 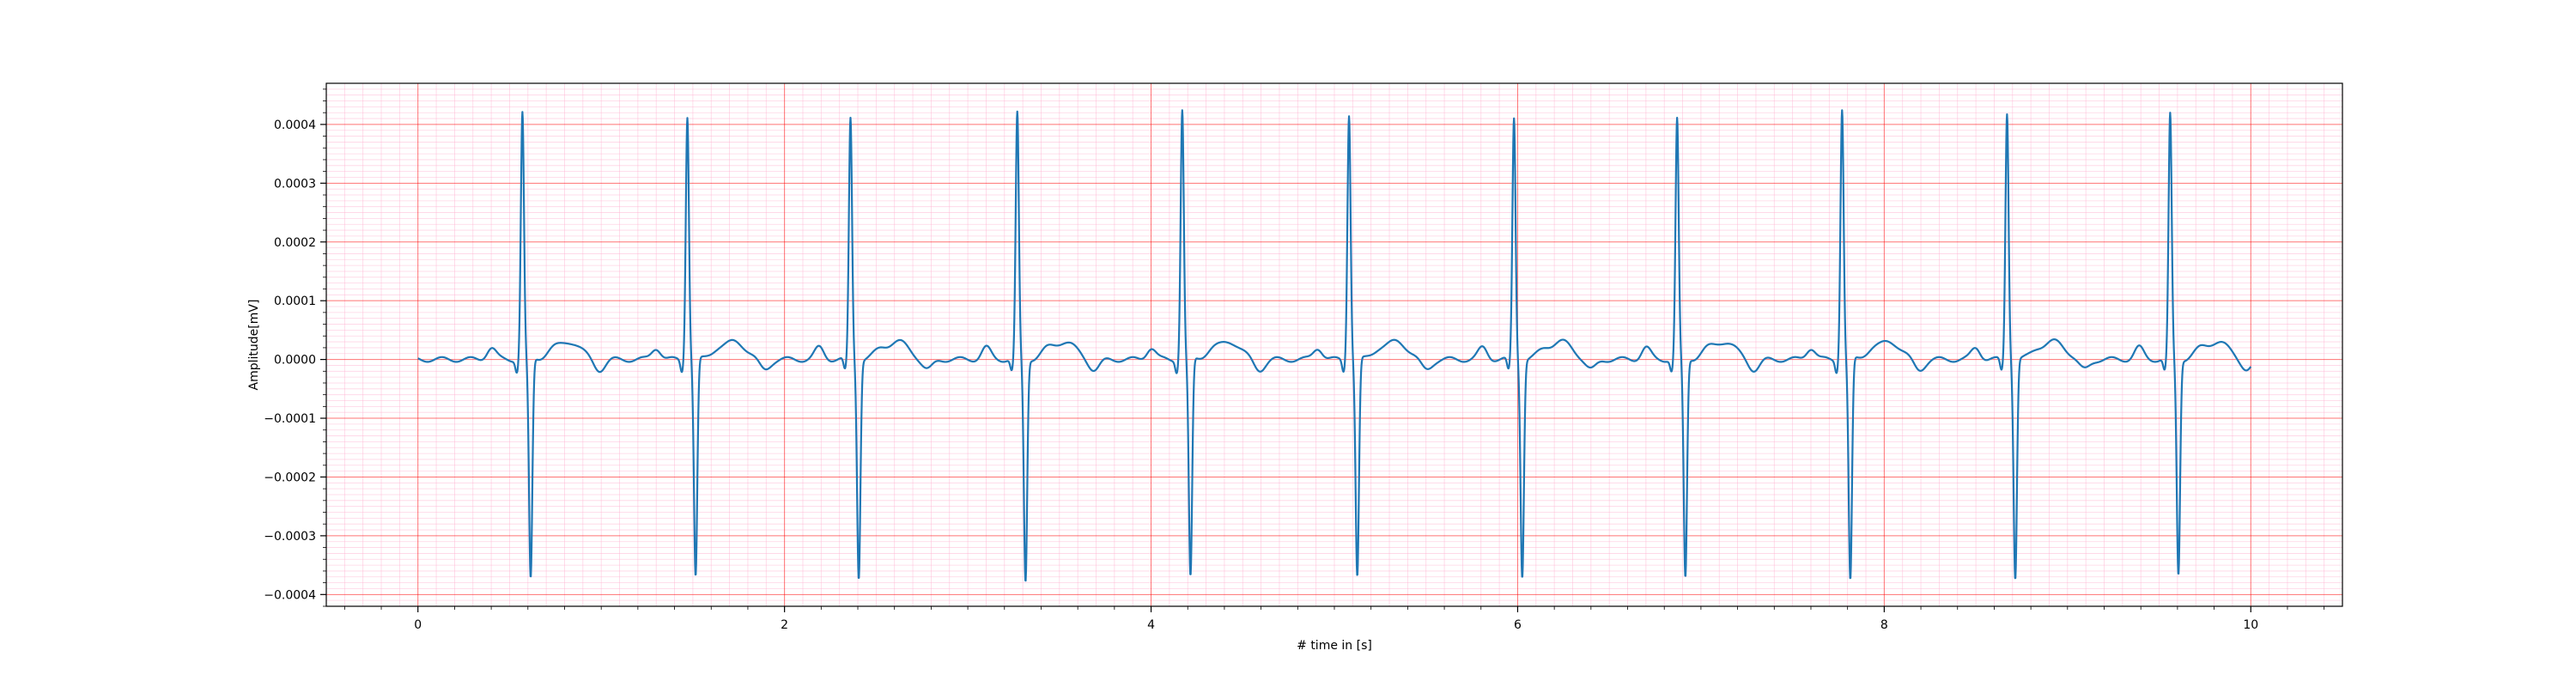 What do you see at coordinates (295, 361) in the screenshot?
I see `y-tick-label: 0.0000` at bounding box center [295, 361].